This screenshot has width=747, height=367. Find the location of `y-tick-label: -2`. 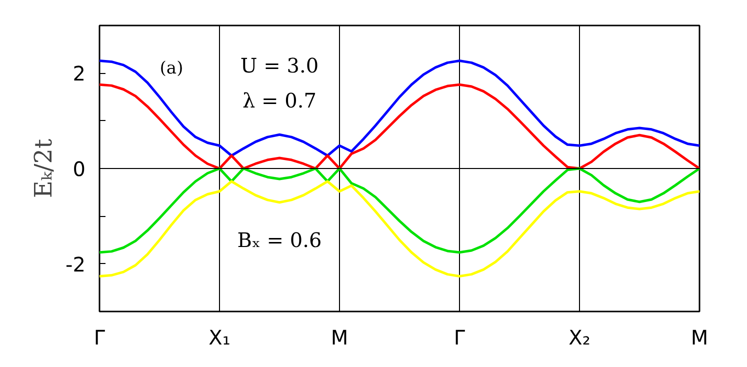

y-tick-label: -2 is located at coordinates (76, 264).